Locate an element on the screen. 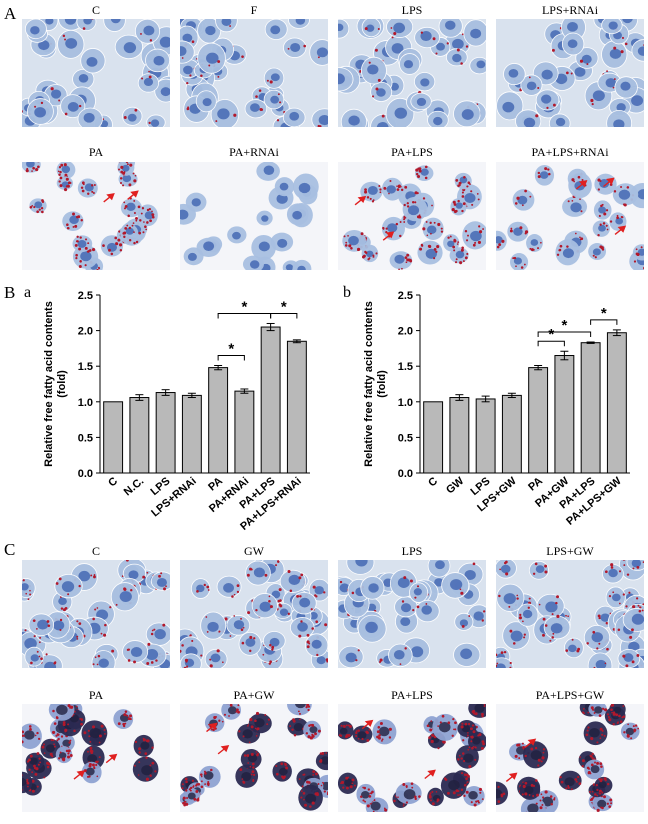 The height and width of the screenshot is (824, 648). panel-a-image-label: PA+RNAi is located at coordinates (254, 152).